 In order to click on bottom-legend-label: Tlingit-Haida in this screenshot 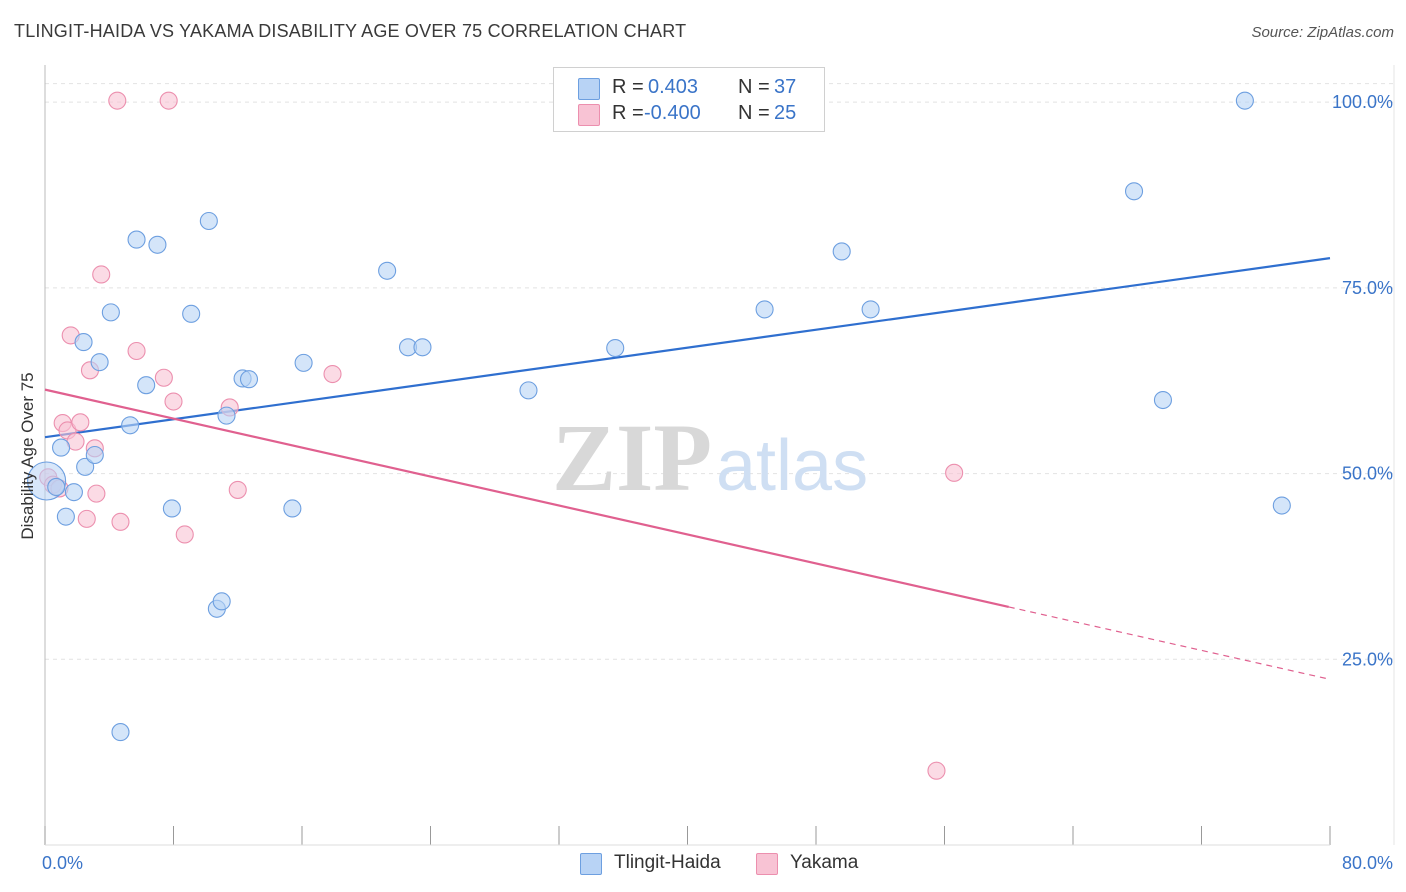, I will do `click(667, 862)`.